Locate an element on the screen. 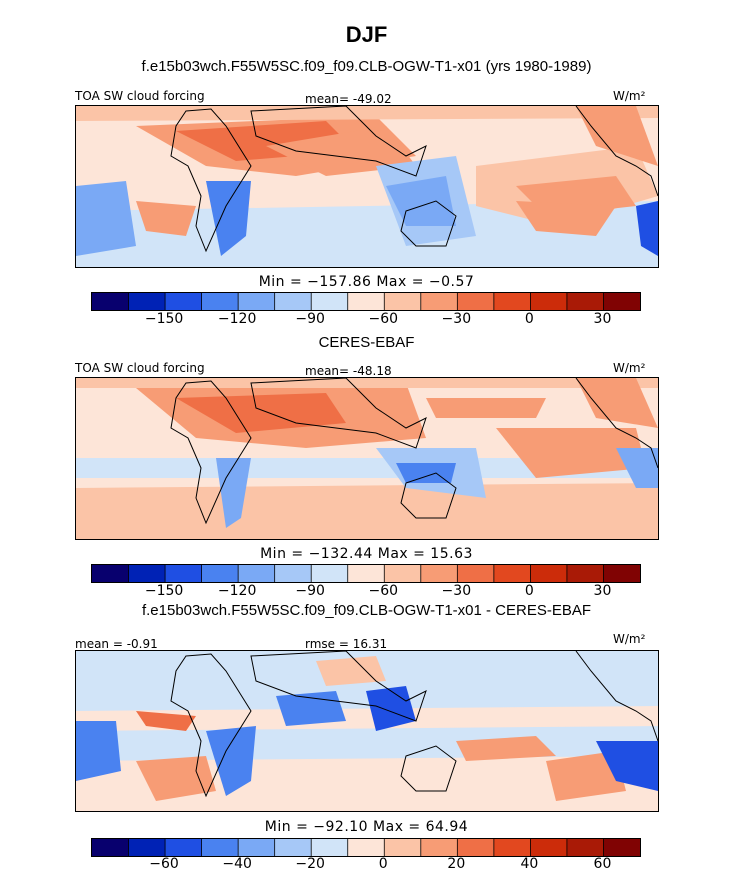 The height and width of the screenshot is (877, 733). colorbar-tick-label: −20 is located at coordinates (310, 864).